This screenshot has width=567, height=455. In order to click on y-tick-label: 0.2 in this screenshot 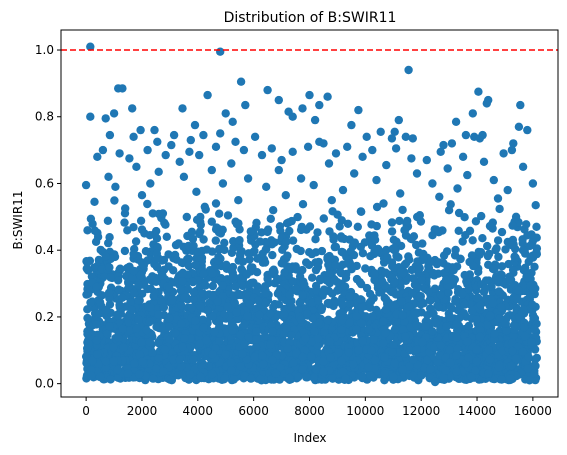, I will do `click(44, 317)`.